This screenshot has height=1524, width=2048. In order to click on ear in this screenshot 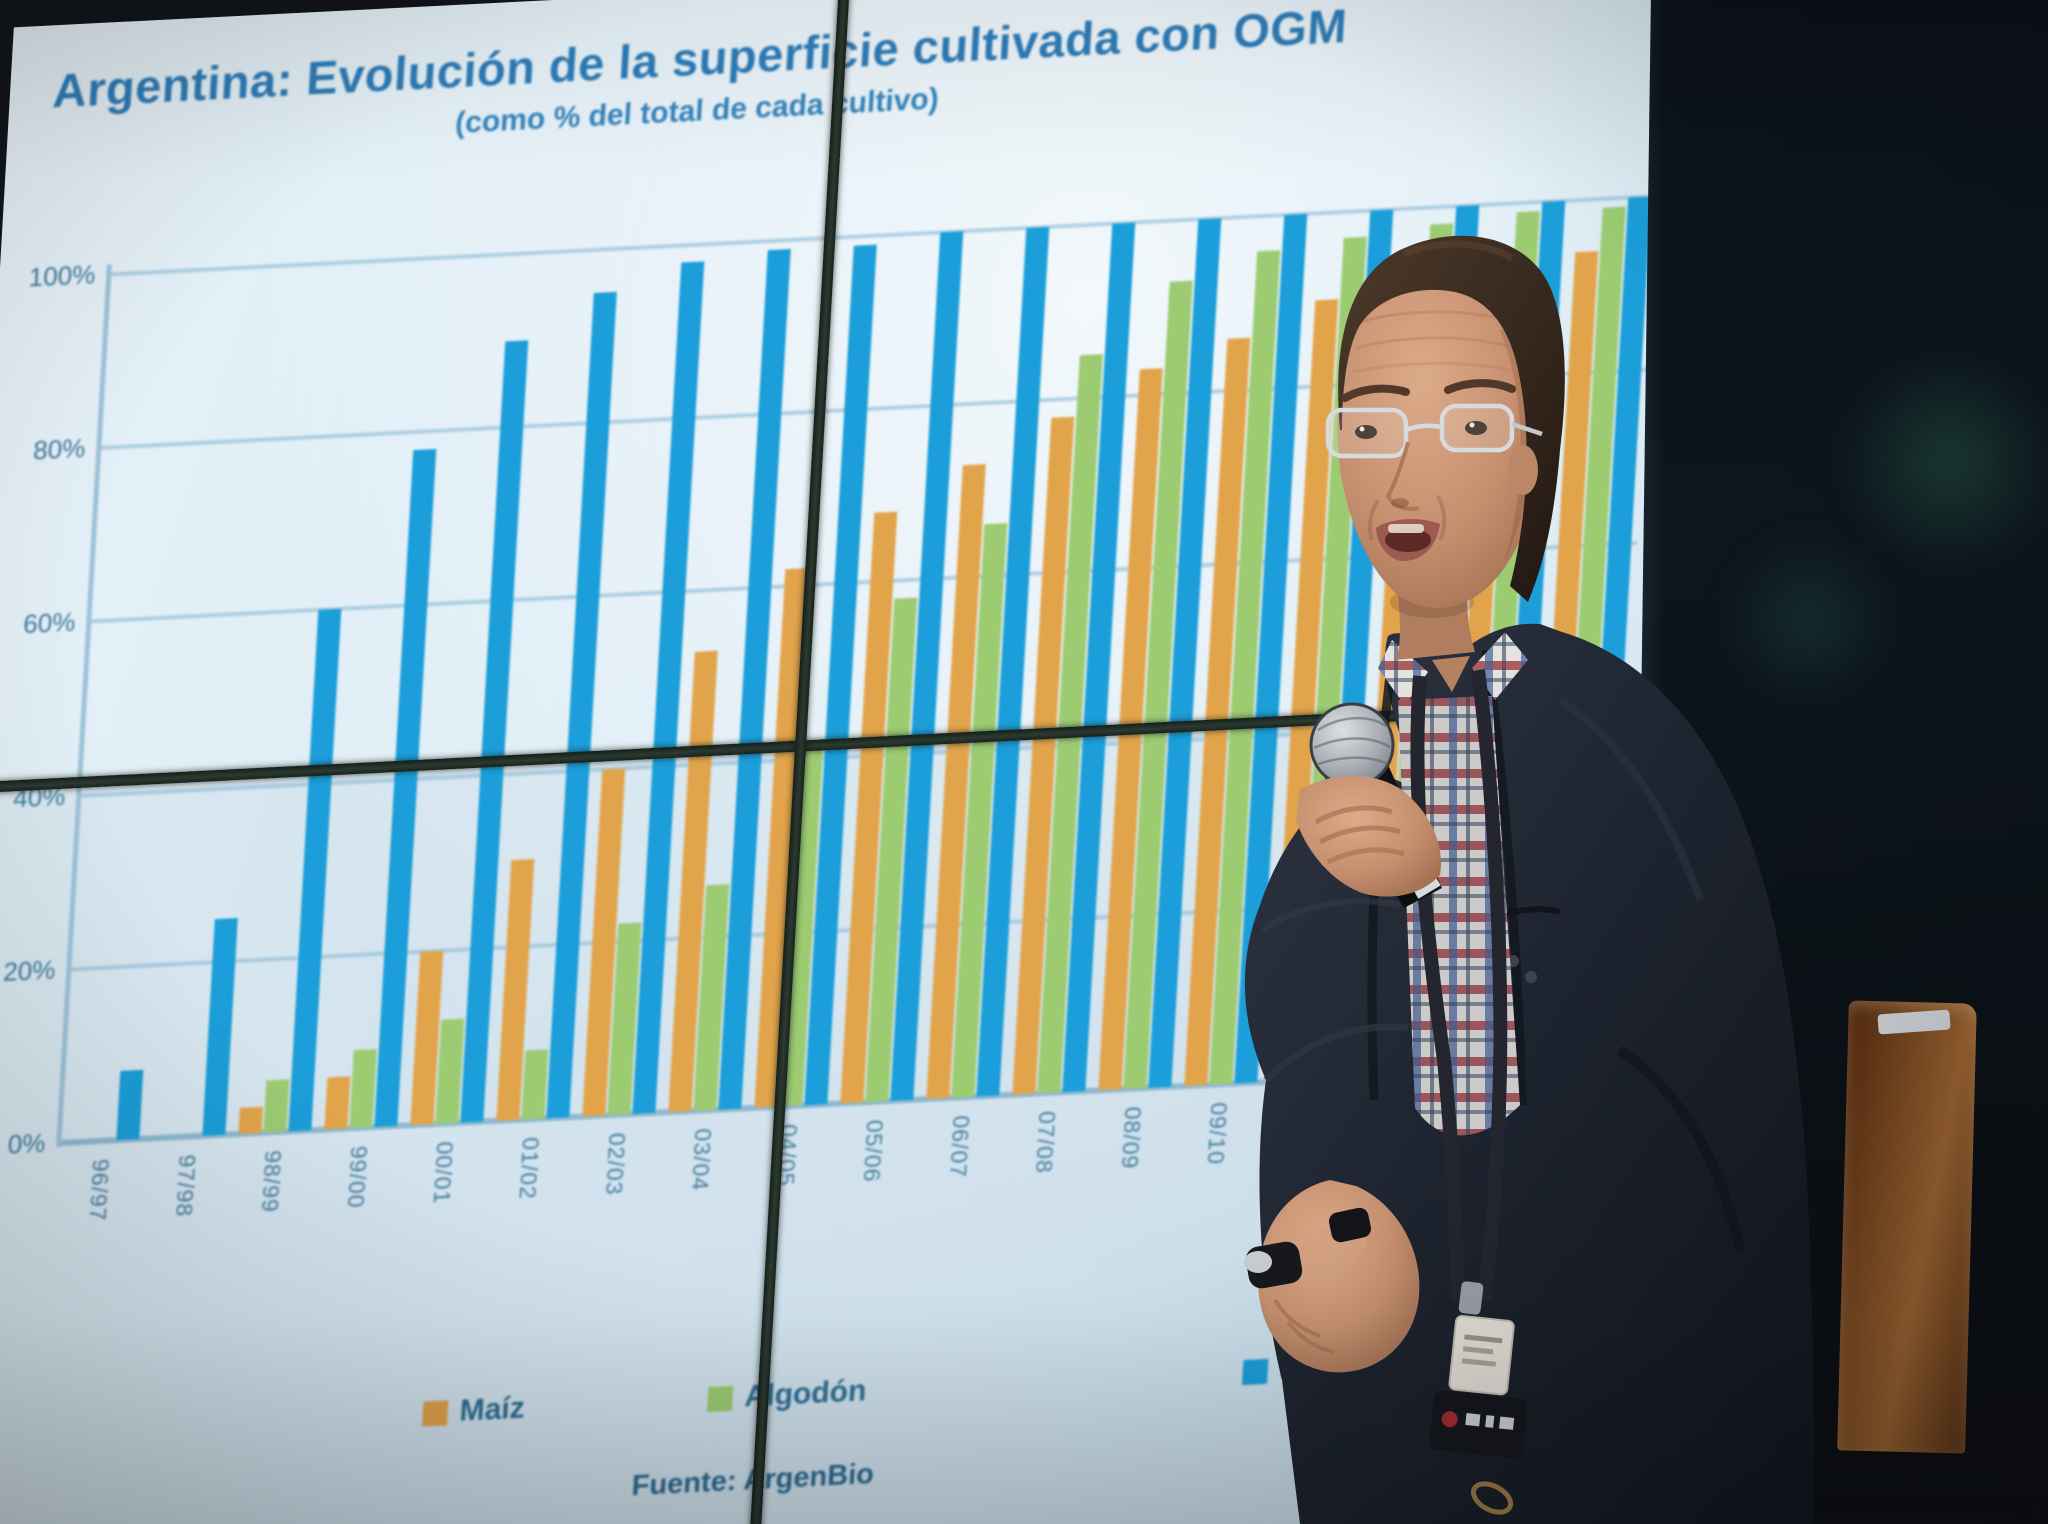, I will do `click(1523, 470)`.